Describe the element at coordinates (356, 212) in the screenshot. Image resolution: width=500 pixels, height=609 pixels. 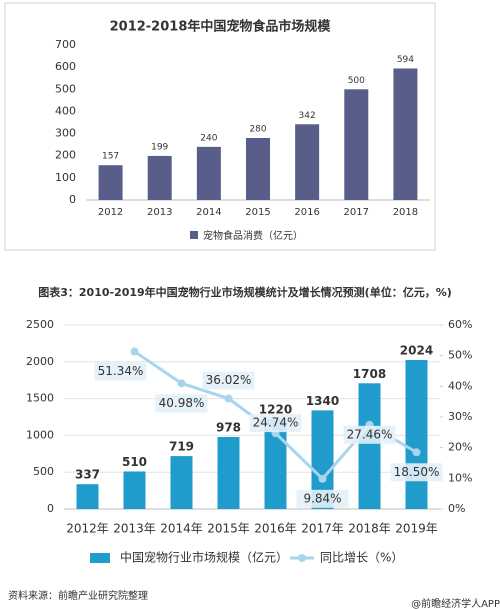
I see `x-tick-label: 2017` at that location.